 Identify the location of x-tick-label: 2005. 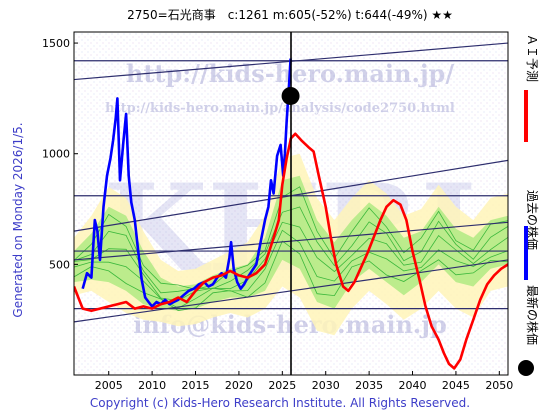
(109, 385).